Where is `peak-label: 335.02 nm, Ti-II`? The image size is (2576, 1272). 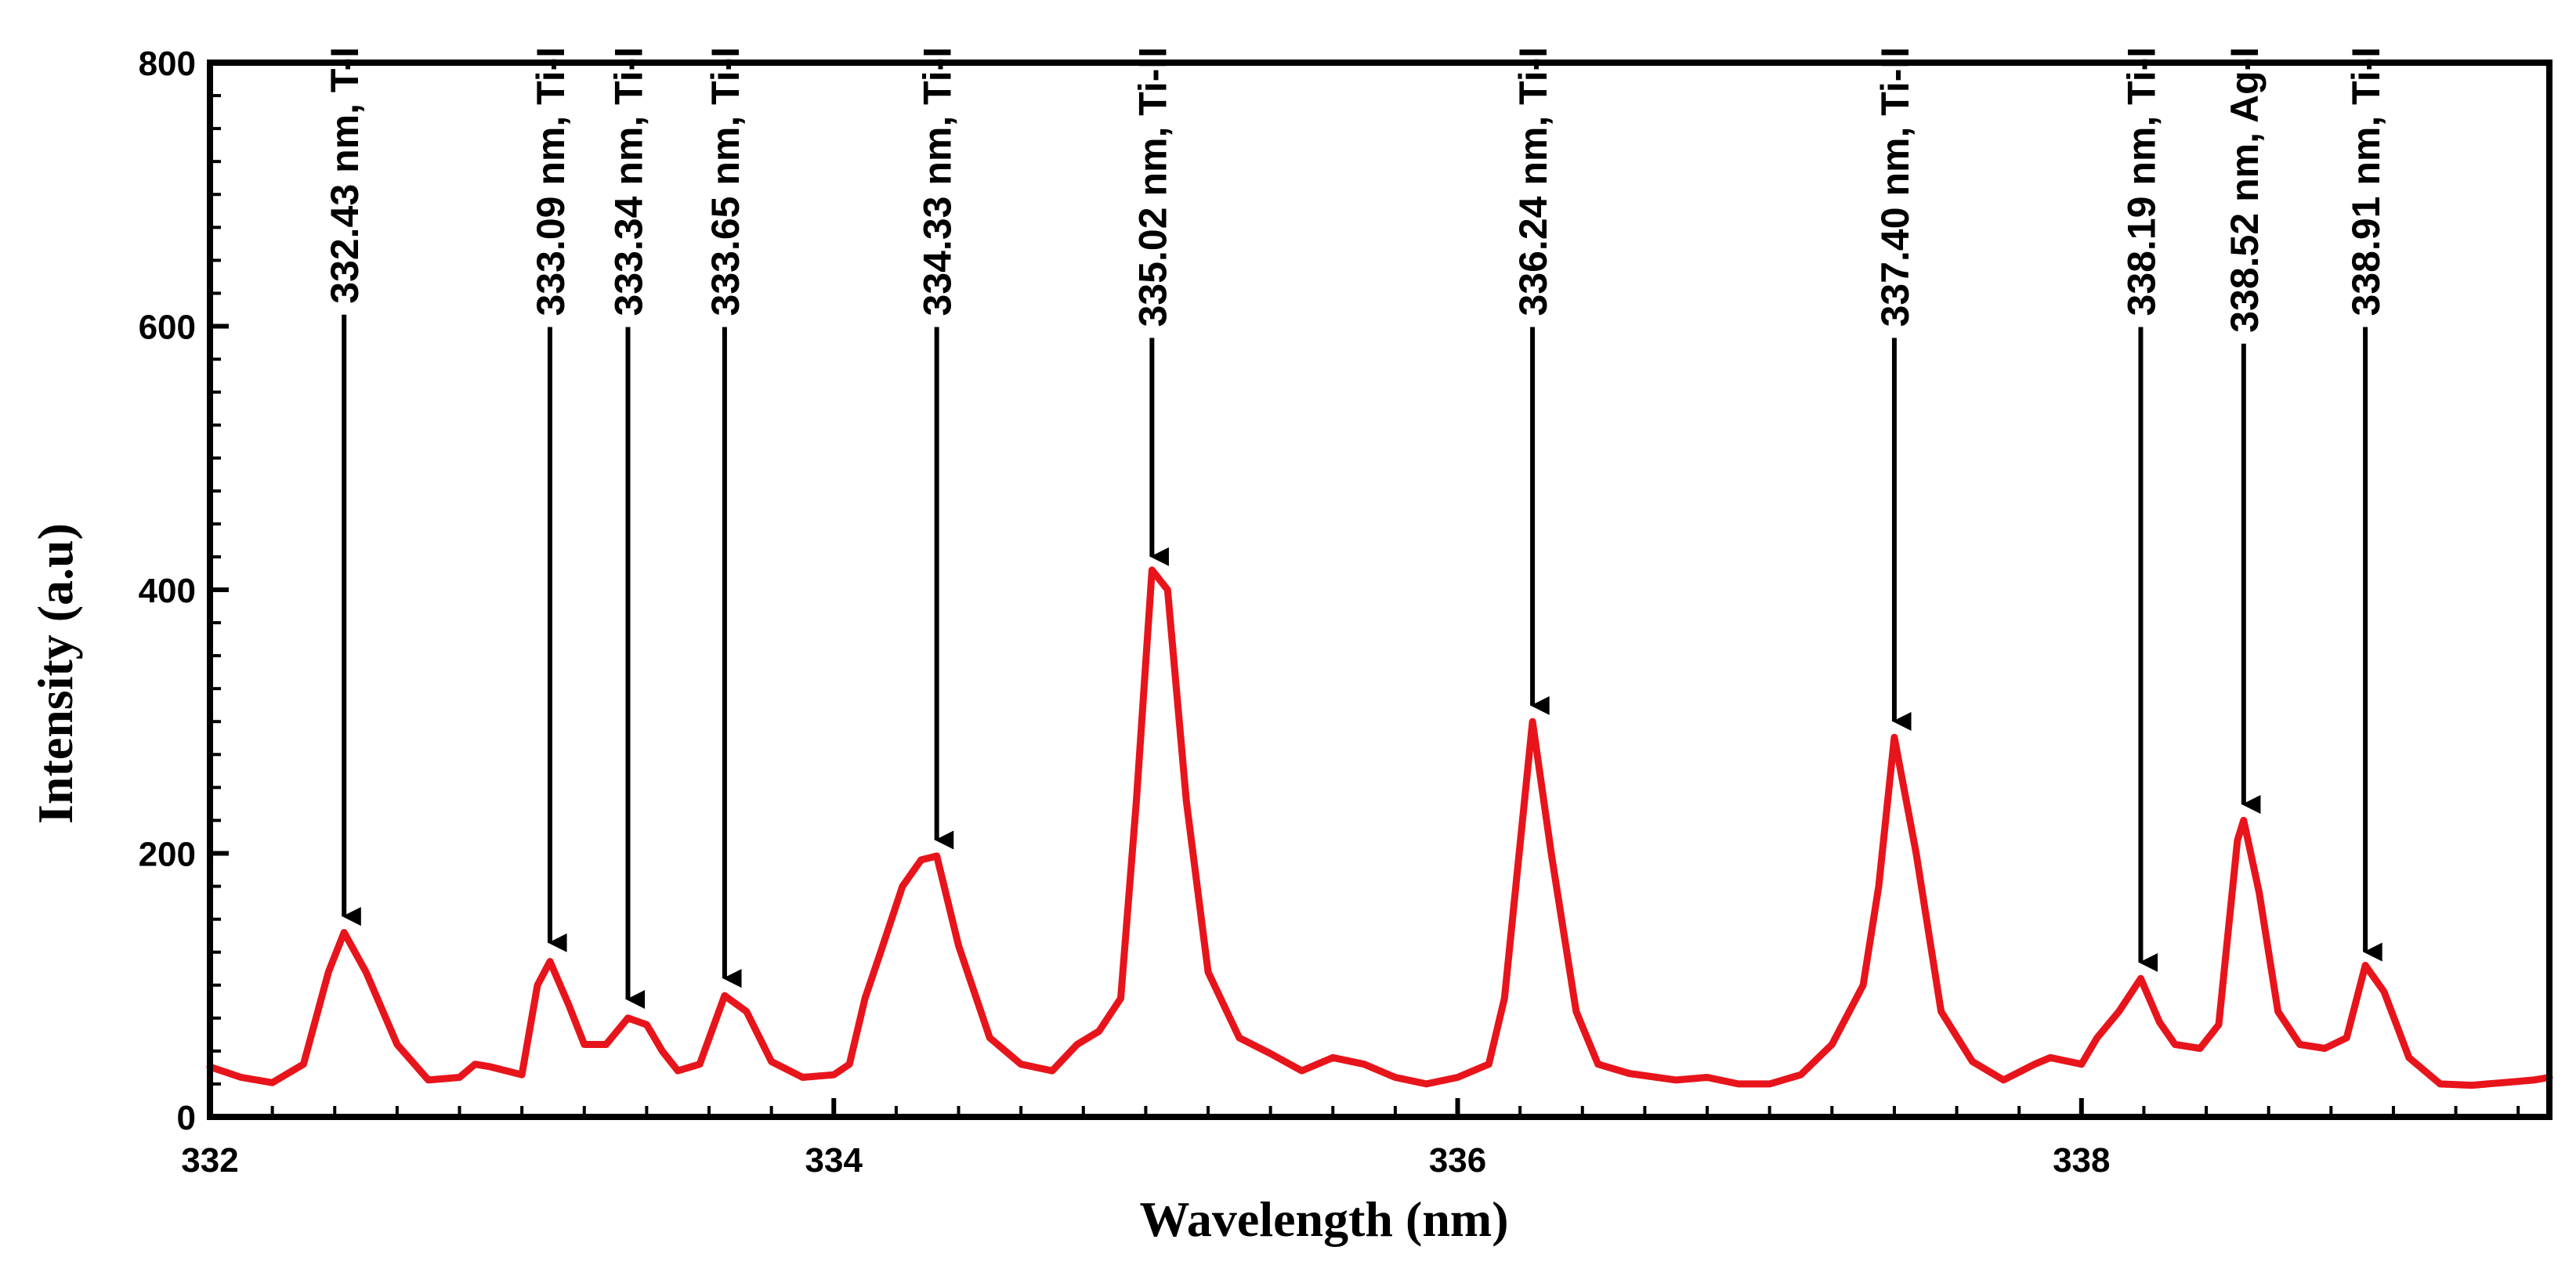
peak-label: 335.02 nm, Ti-II is located at coordinates (1153, 187).